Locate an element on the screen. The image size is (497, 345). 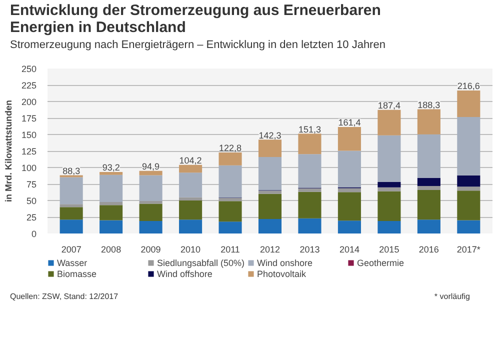
y-tick-label: 250 is located at coordinates (29, 69).